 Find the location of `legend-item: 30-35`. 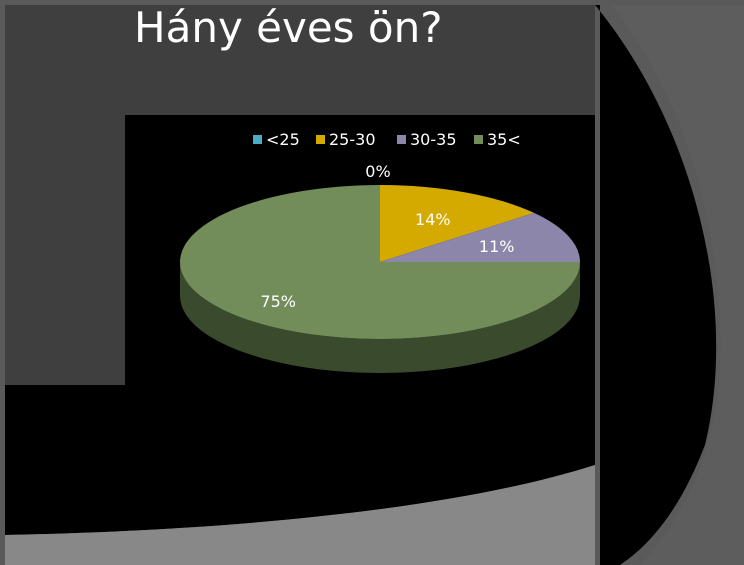

legend-item: 30-35 is located at coordinates (427, 139).